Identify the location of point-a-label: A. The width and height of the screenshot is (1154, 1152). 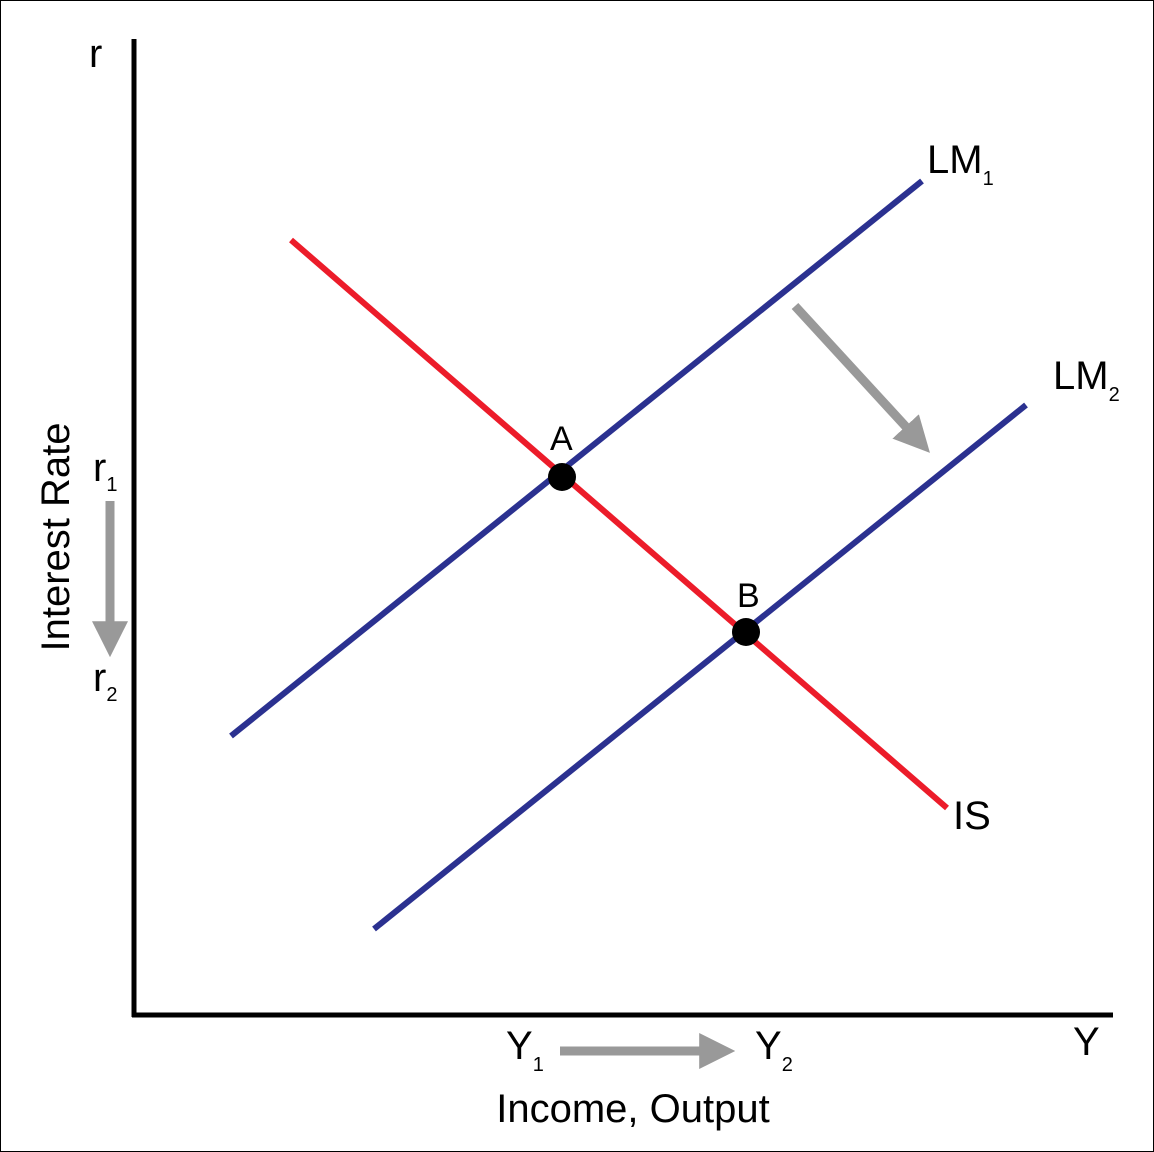
(561, 439).